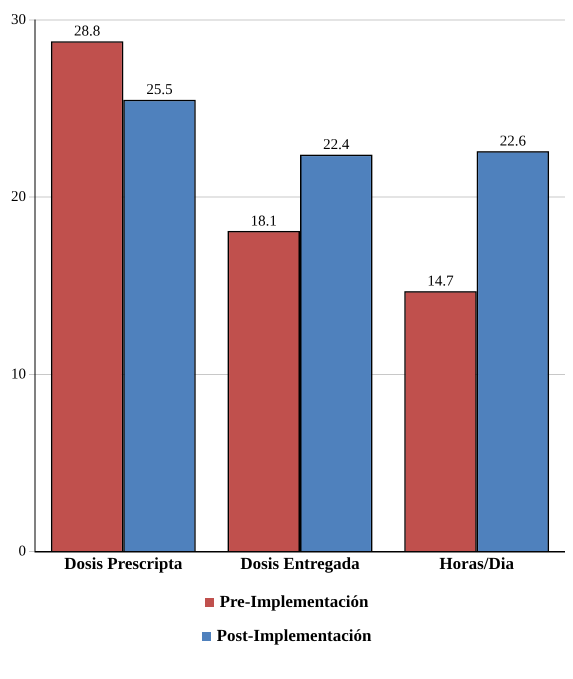 This screenshot has width=573, height=679. Describe the element at coordinates (440, 282) in the screenshot. I see `data-label: 14.7` at that location.